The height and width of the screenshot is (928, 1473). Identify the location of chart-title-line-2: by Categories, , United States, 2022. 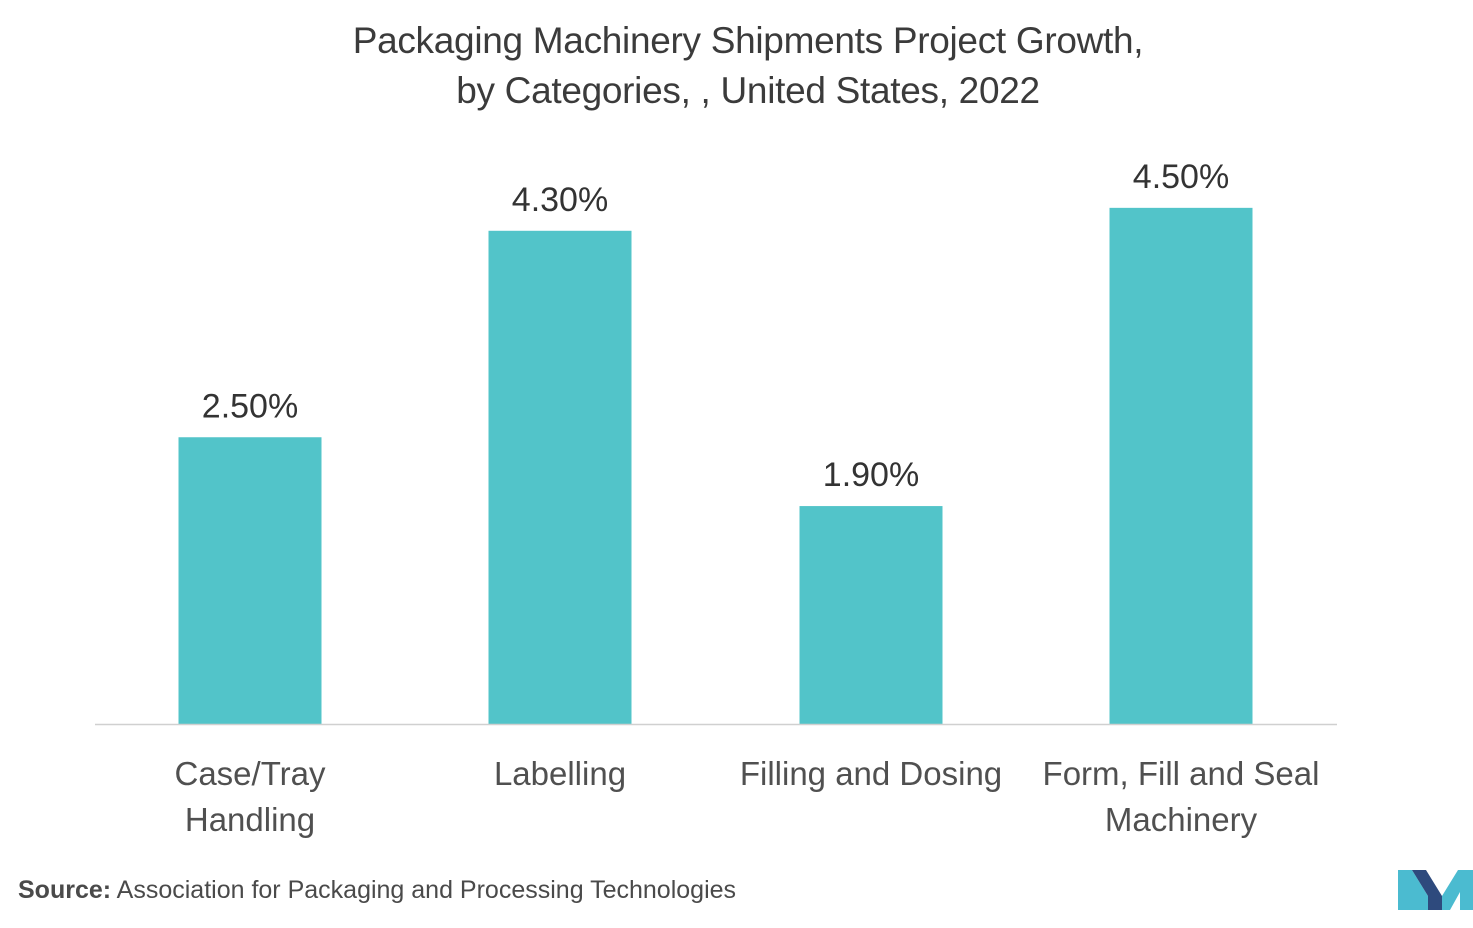
(748, 90).